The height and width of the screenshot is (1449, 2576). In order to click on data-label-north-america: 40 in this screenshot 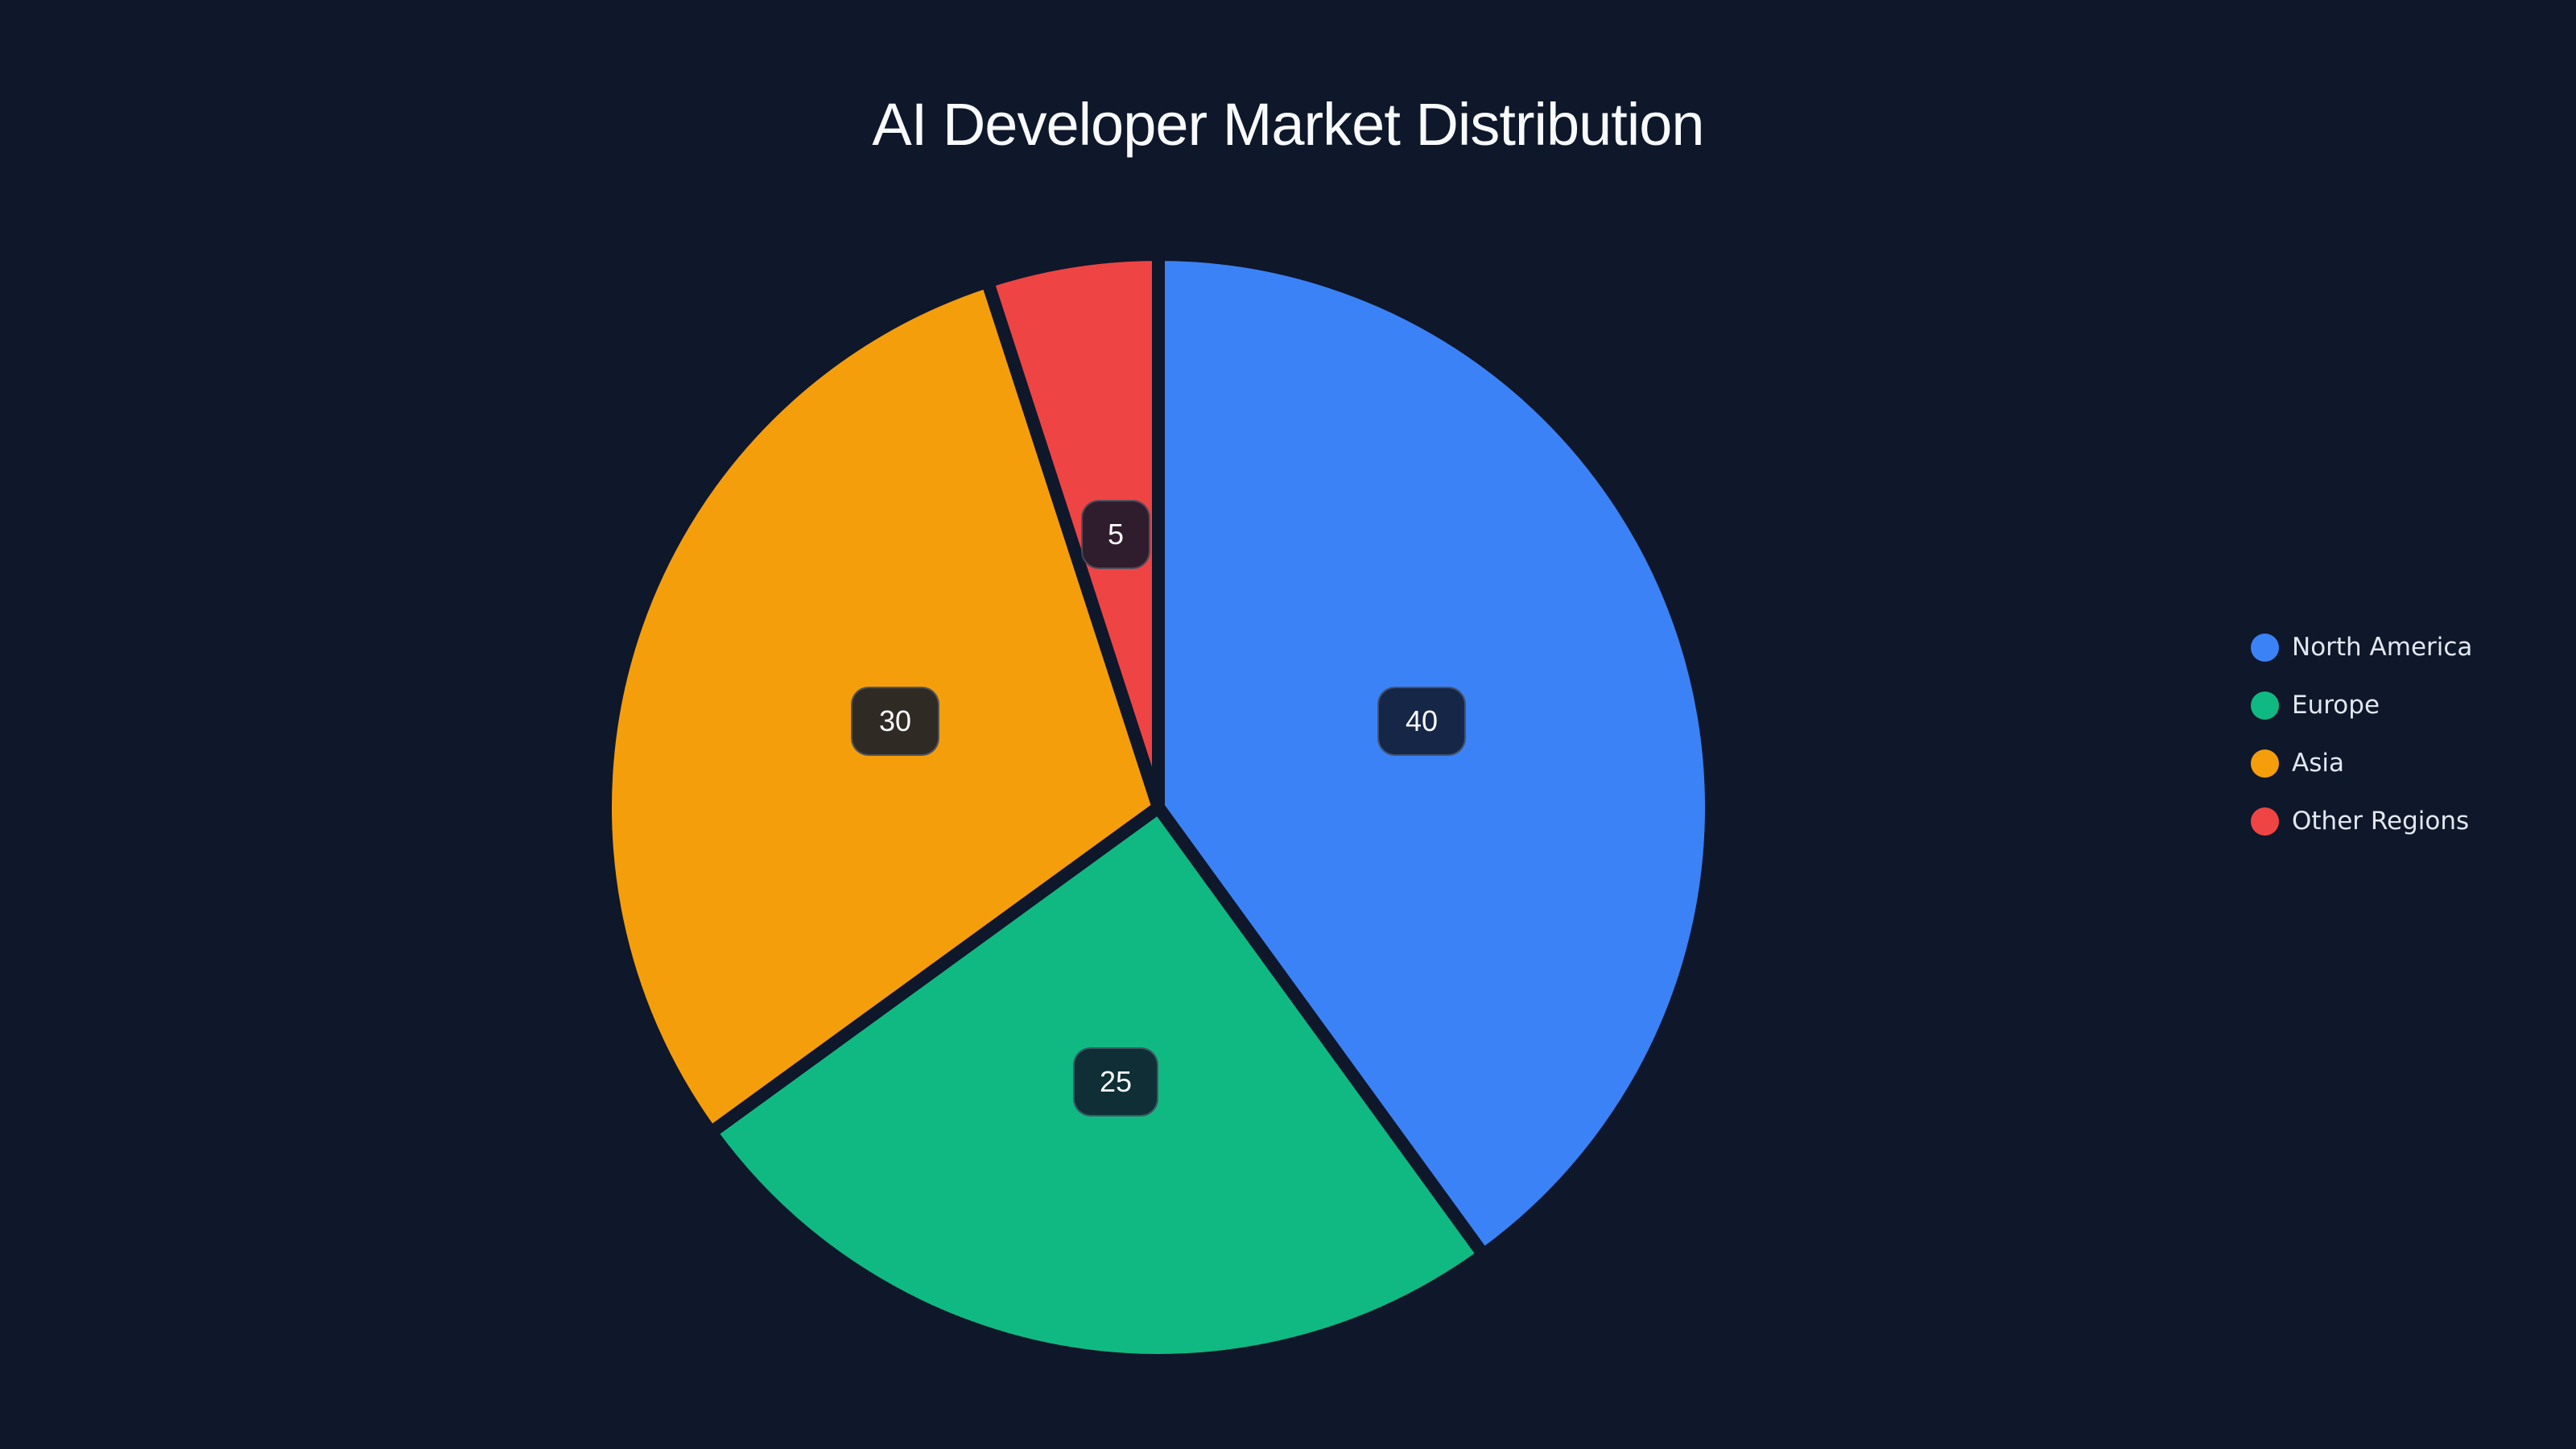, I will do `click(1421, 721)`.